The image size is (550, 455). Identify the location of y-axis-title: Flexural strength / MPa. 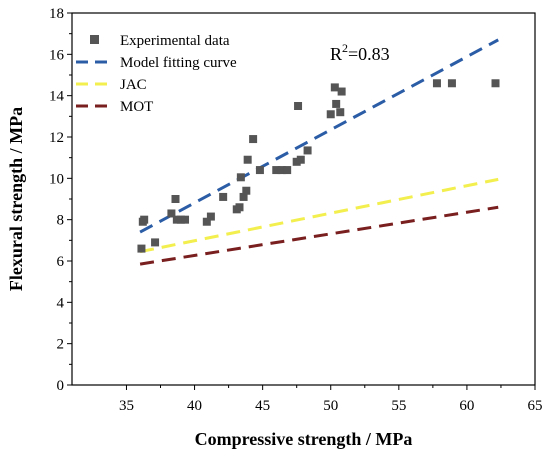
(16, 199).